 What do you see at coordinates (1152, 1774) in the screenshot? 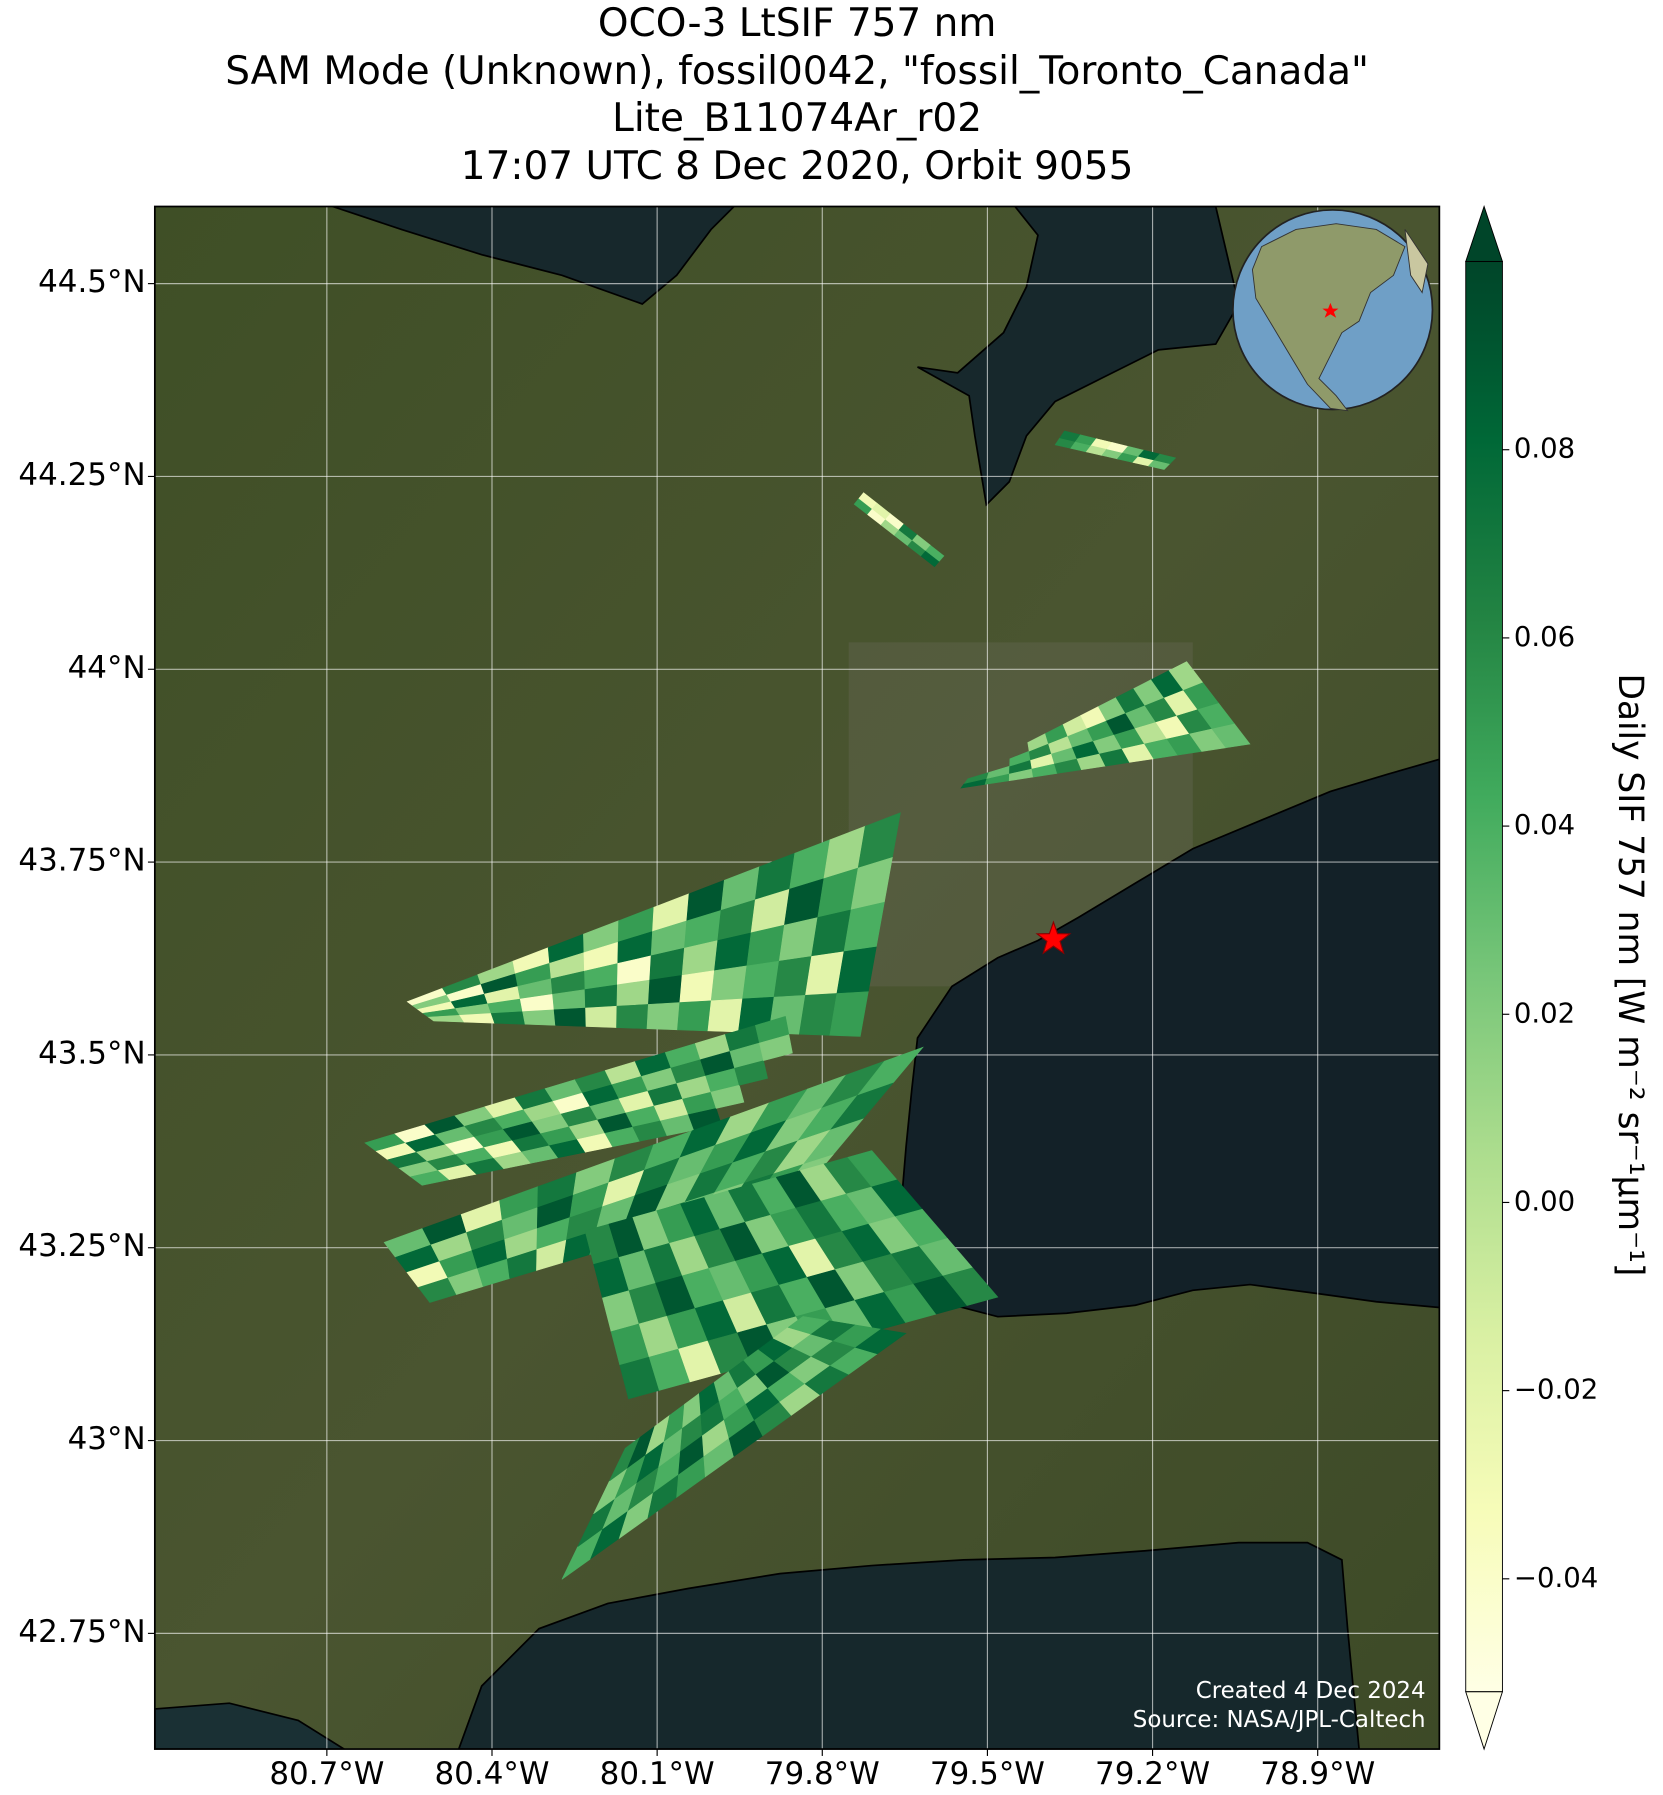
I see `x-tick-label: 79.2°W` at bounding box center [1152, 1774].